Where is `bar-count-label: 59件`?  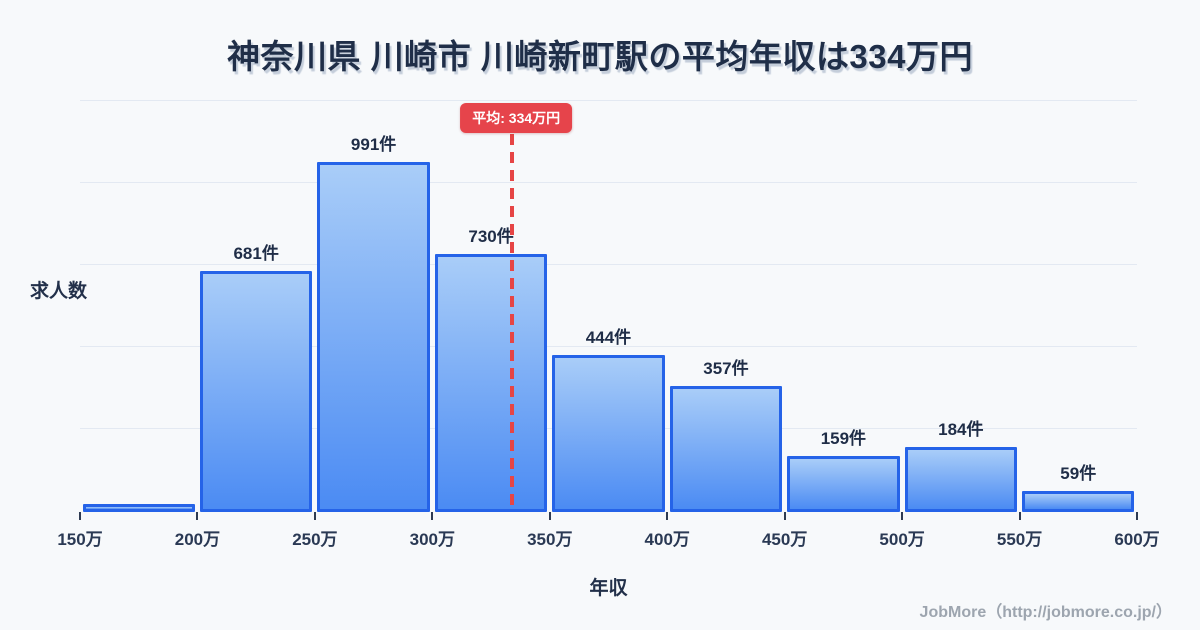
bar-count-label: 59件 is located at coordinates (1078, 473).